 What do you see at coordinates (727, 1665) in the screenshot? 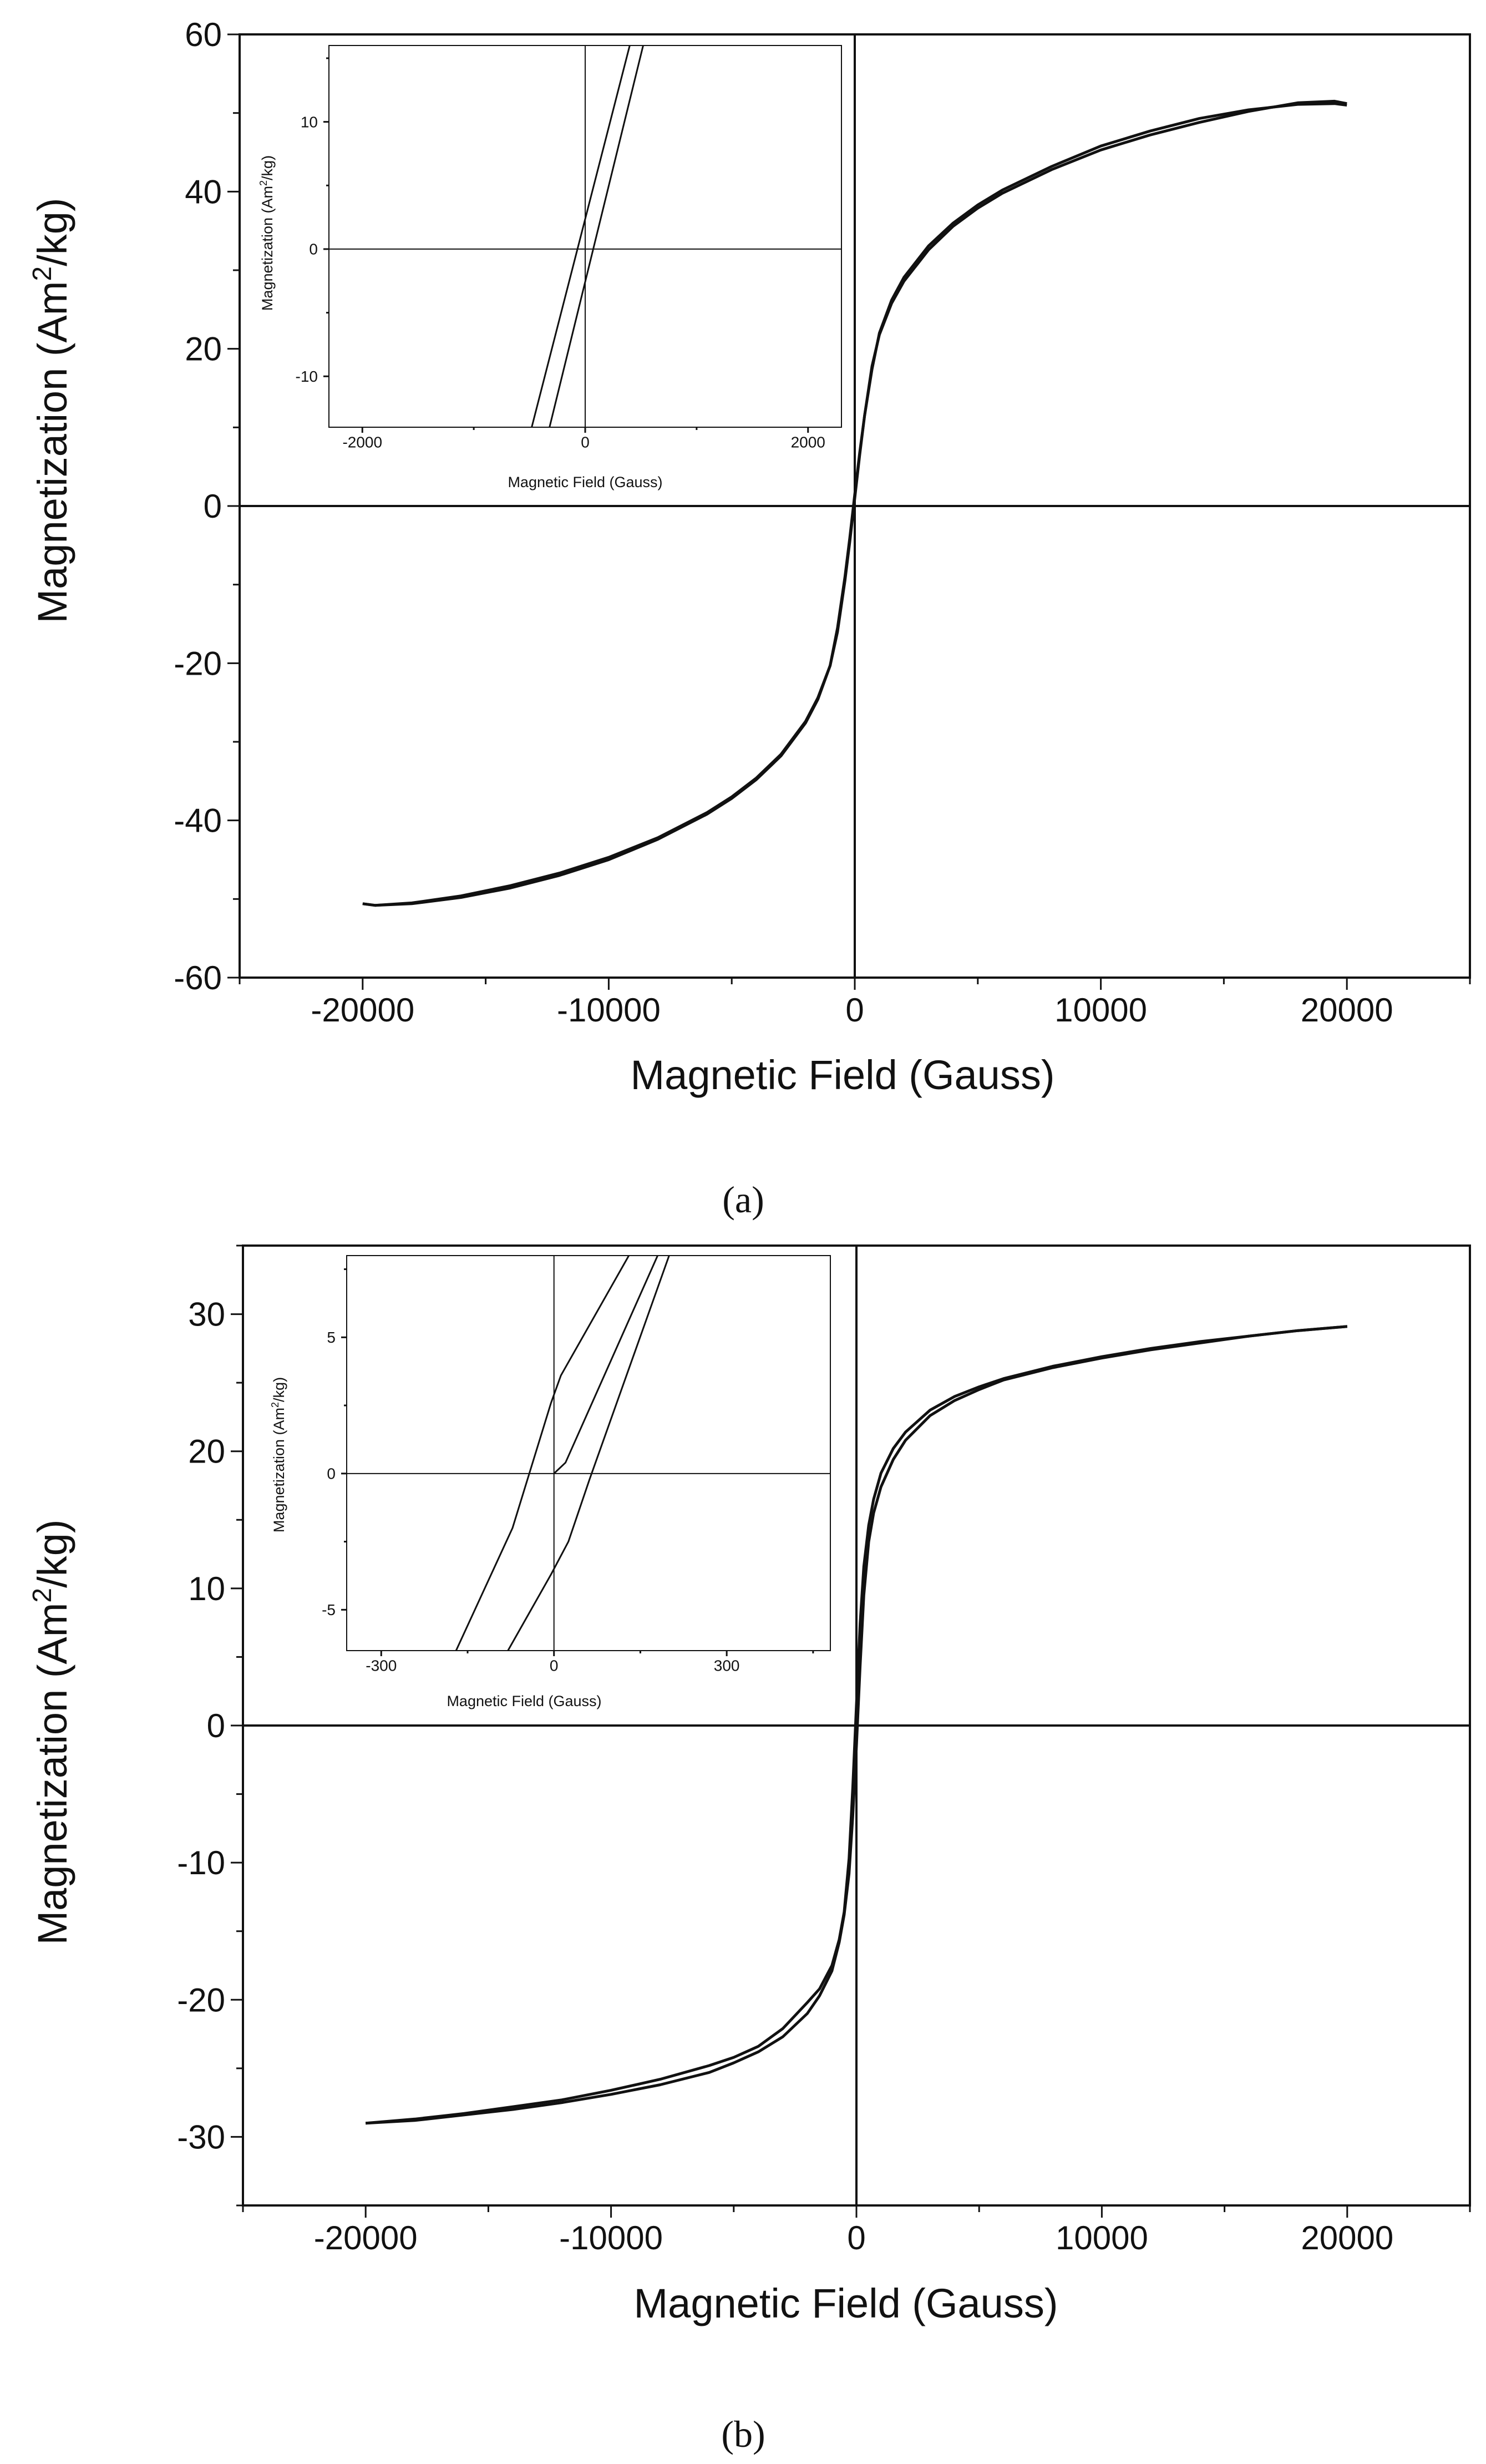
I see `inset-x-tick-label: 300` at bounding box center [727, 1665].